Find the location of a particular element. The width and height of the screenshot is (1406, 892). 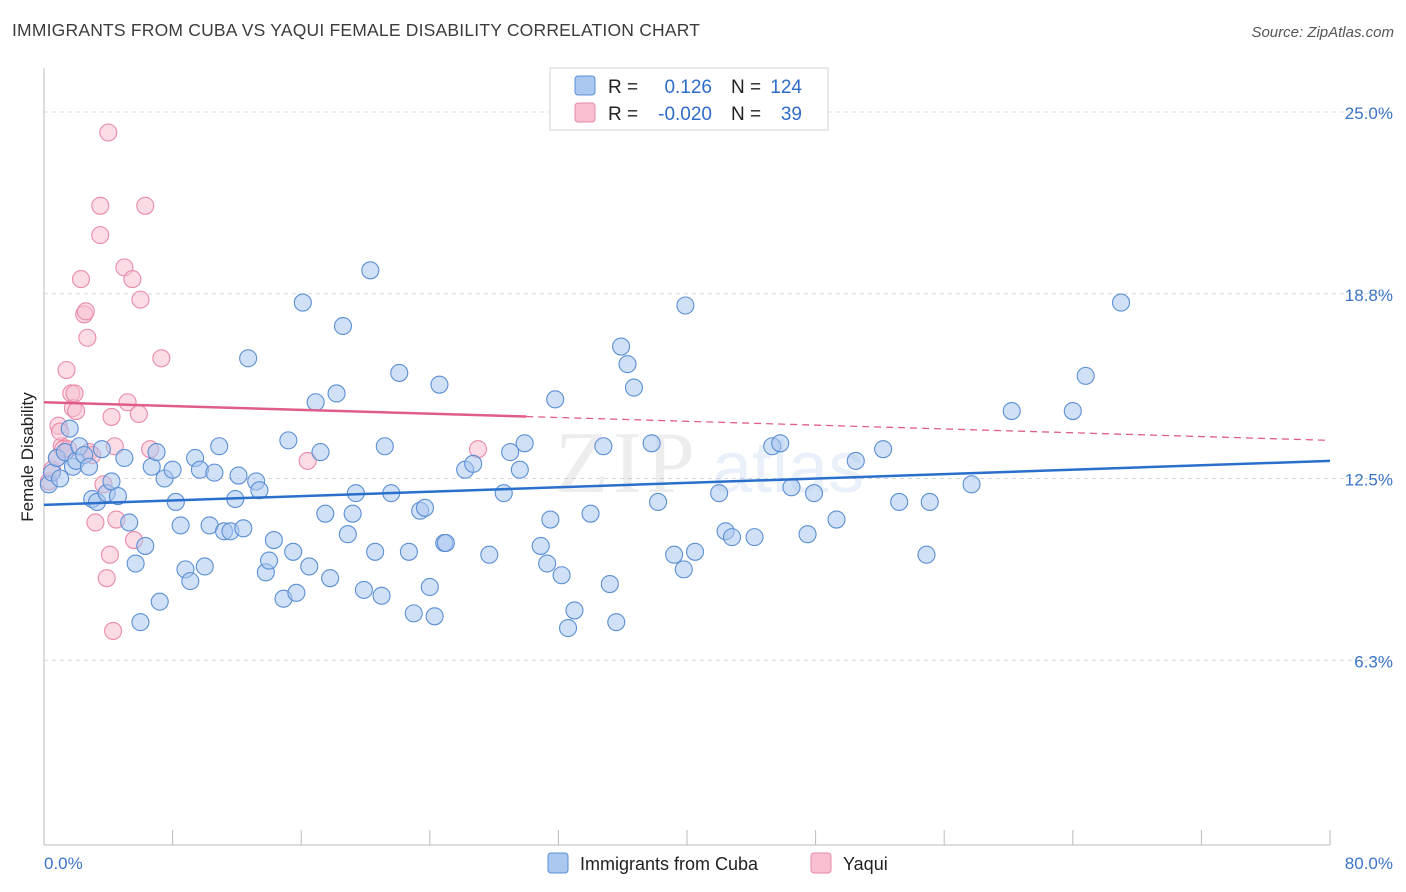

bottom-legend-label-cuba: Immigrants from Cuba is located at coordinates (669, 864).